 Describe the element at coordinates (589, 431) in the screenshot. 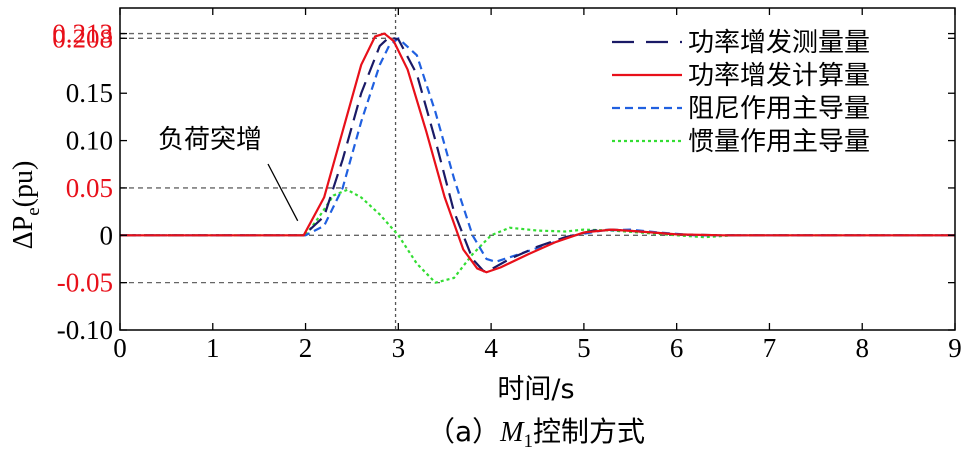

I see `caption-suffix: 控制方式` at that location.